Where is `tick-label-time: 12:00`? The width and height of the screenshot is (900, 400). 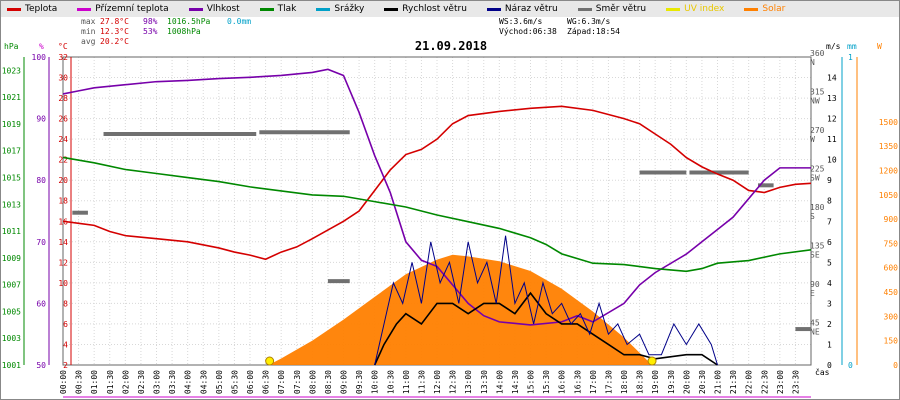
tick-label-time: 12:00 is located at coordinates (437, 382).